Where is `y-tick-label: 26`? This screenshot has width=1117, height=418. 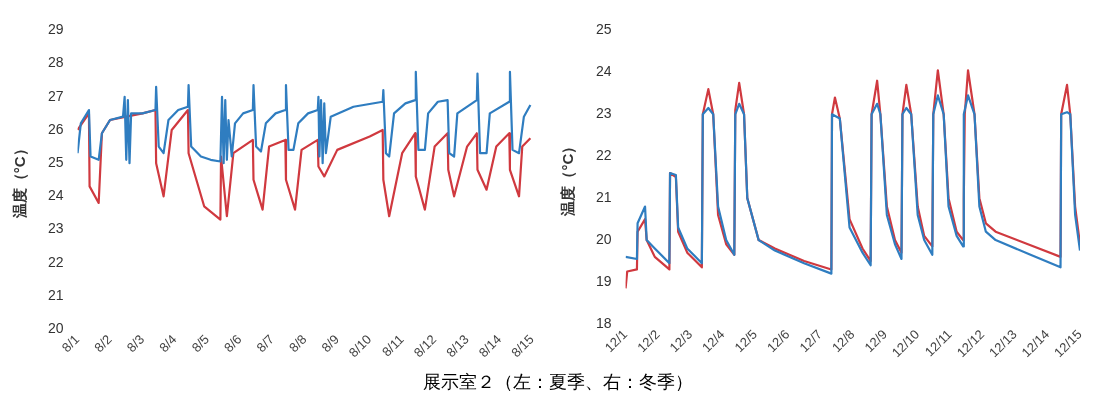
y-tick-label: 26 is located at coordinates (55, 128).